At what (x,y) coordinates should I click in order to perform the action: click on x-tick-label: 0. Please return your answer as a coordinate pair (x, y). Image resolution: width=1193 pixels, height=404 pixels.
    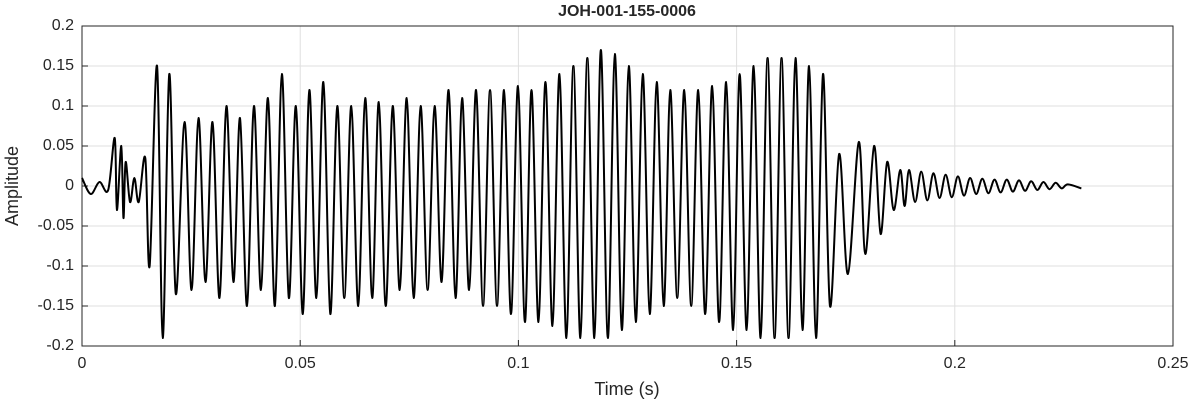
    Looking at the image, I should click on (82, 363).